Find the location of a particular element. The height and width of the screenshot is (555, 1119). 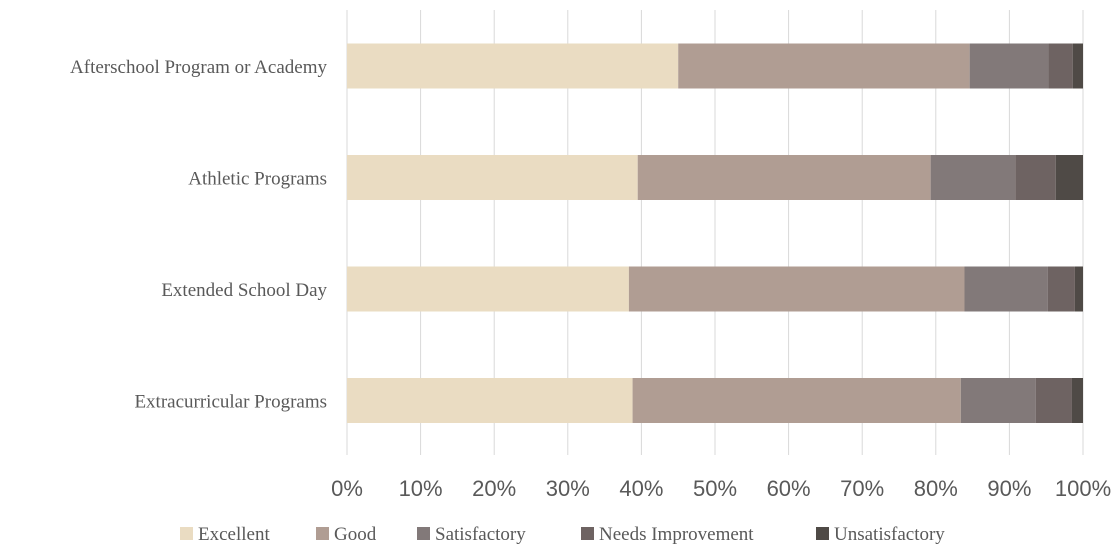

legend-label: Unsatisfactory is located at coordinates (889, 534).